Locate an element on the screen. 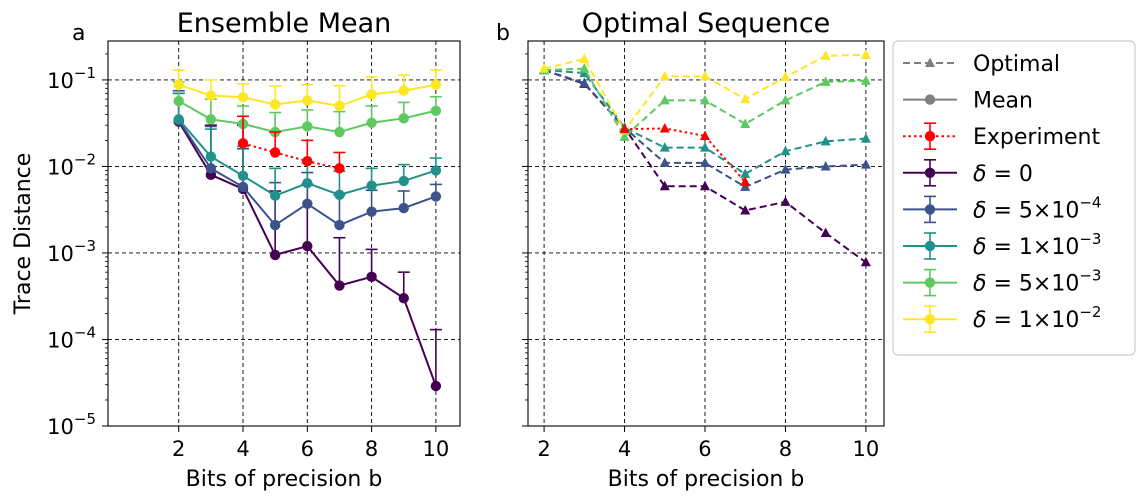 This screenshot has height=503, width=1144. panel-title: Optimal Sequence is located at coordinates (706, 23).